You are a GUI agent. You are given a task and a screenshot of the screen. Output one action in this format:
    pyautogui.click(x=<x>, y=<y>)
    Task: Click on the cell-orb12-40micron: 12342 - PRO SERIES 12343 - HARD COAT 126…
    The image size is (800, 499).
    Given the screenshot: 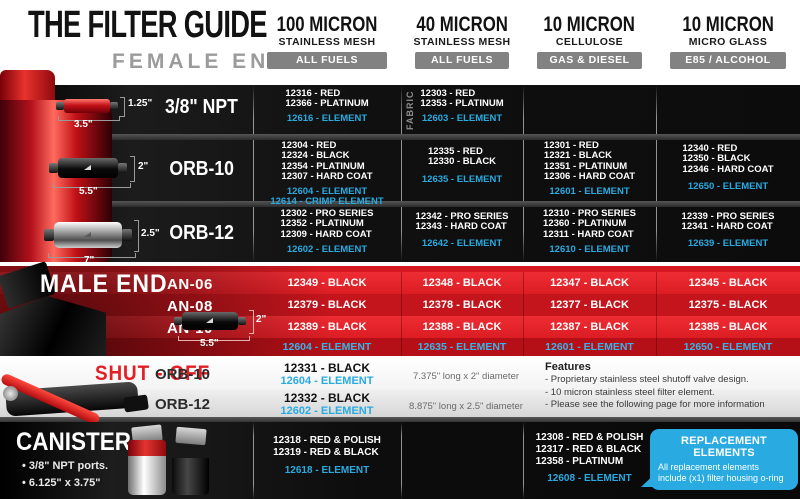 What is the action you would take?
    pyautogui.click(x=462, y=230)
    